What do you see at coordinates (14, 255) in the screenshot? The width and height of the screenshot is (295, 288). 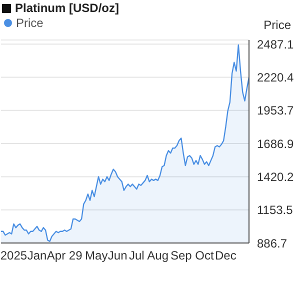 I see `x-tick-label: 2025` at bounding box center [14, 255].